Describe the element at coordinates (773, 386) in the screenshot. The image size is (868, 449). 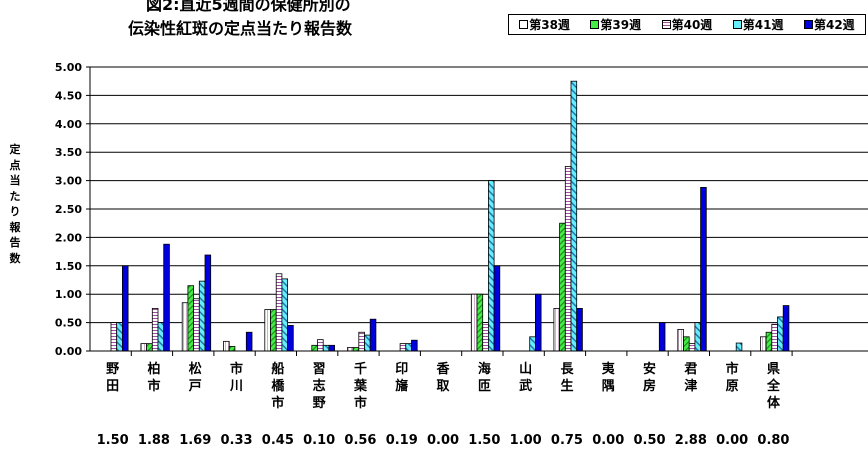
I see `category-label-char: 全` at that location.